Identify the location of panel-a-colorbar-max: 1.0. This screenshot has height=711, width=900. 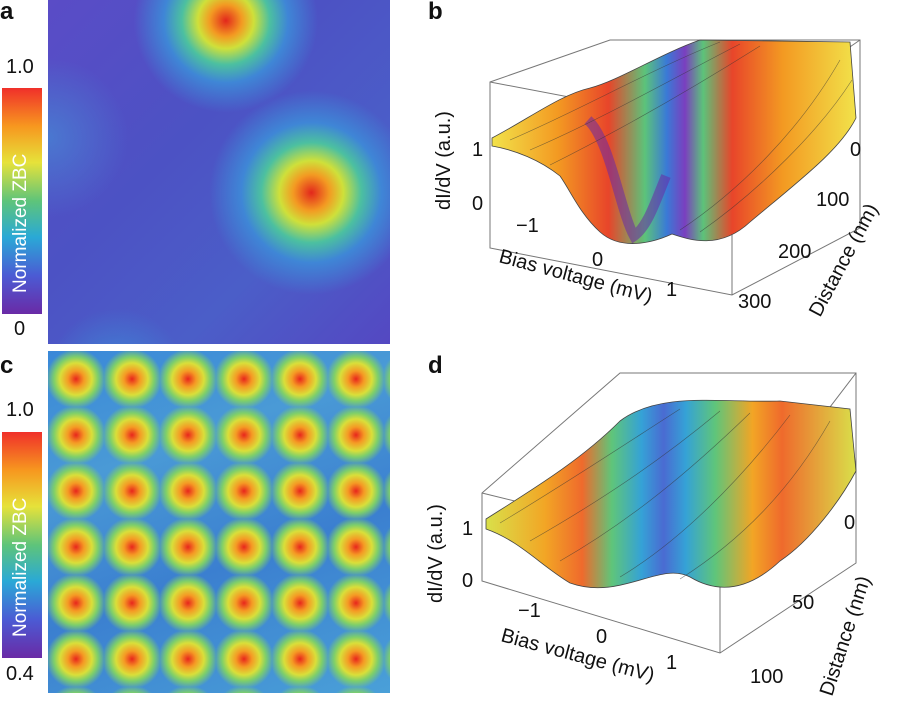
(20, 67).